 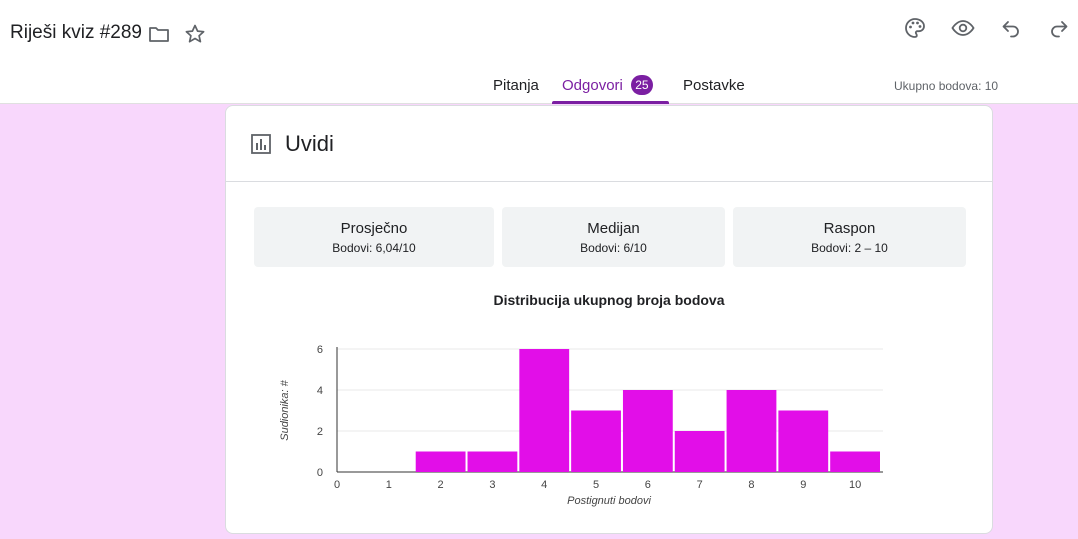 What do you see at coordinates (374, 248) in the screenshot?
I see `stat-average-value: Bodovi: 6,04/10` at bounding box center [374, 248].